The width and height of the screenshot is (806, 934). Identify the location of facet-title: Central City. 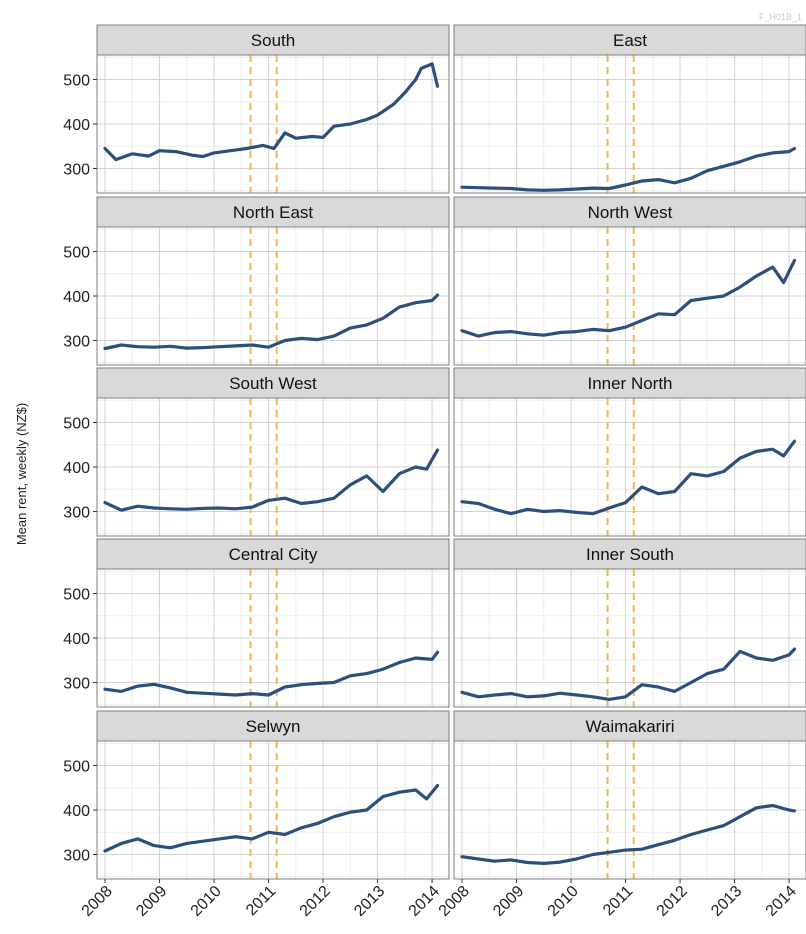
(273, 554).